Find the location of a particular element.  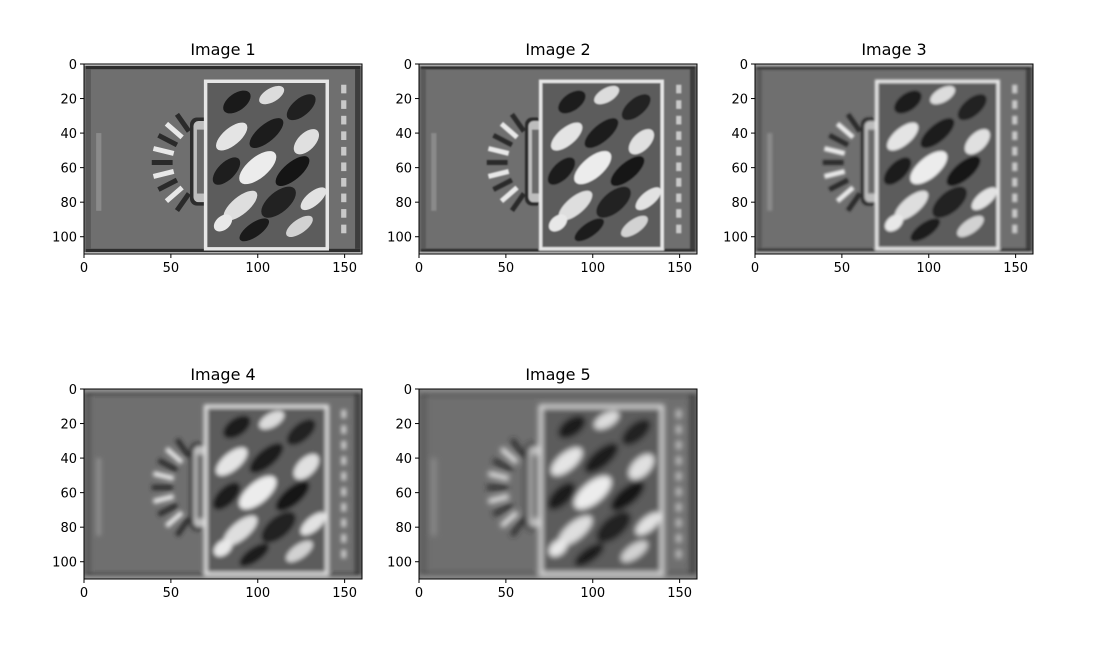

subplot-1: Image 1 0 50 100 150 0 20 40 60 80 100 is located at coordinates (207, 158).